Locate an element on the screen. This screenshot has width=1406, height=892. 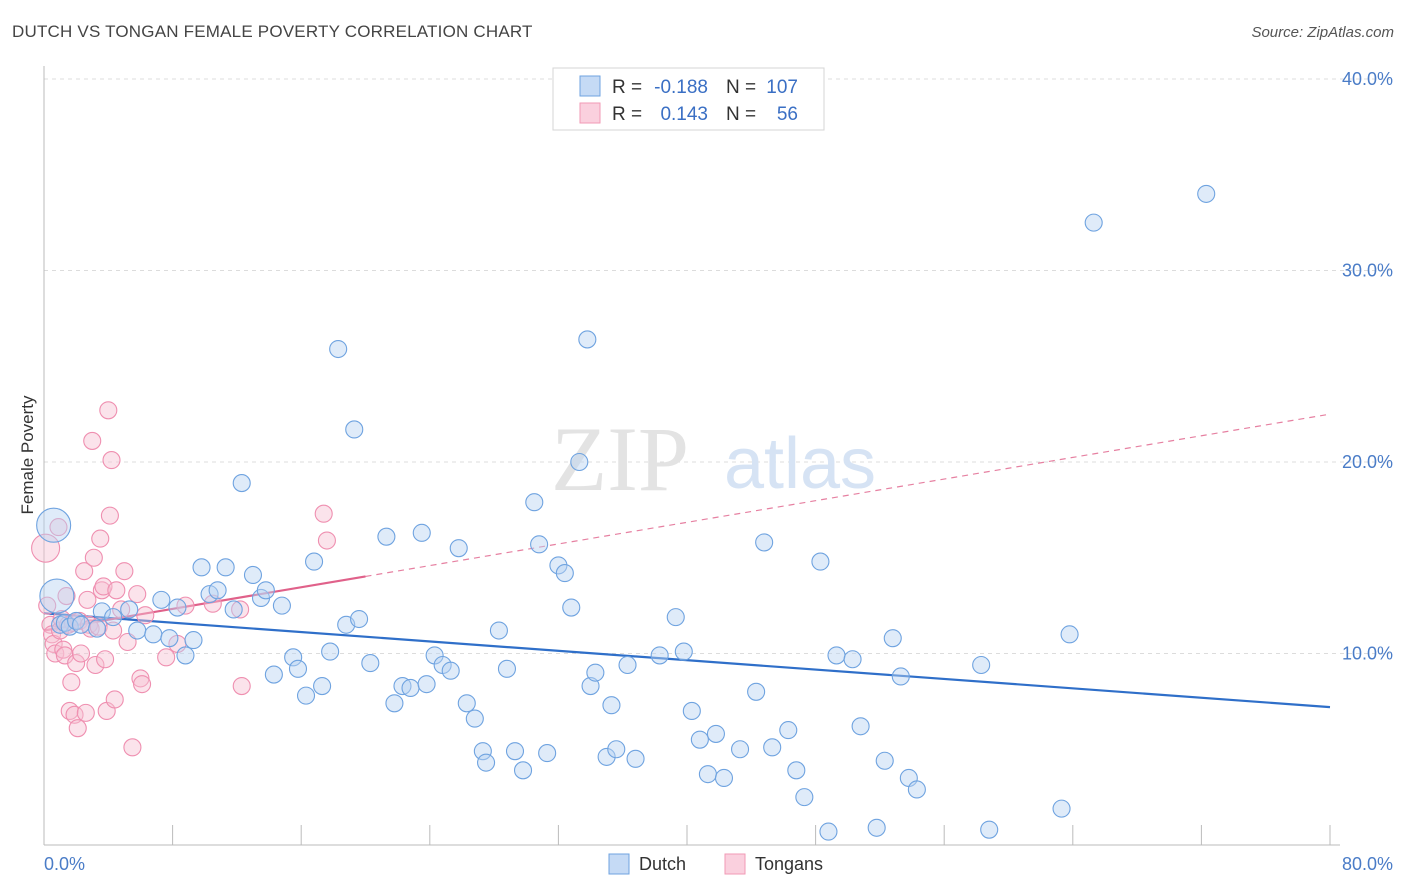
bottom-legend-label-tongan: Tongans is located at coordinates (789, 864).